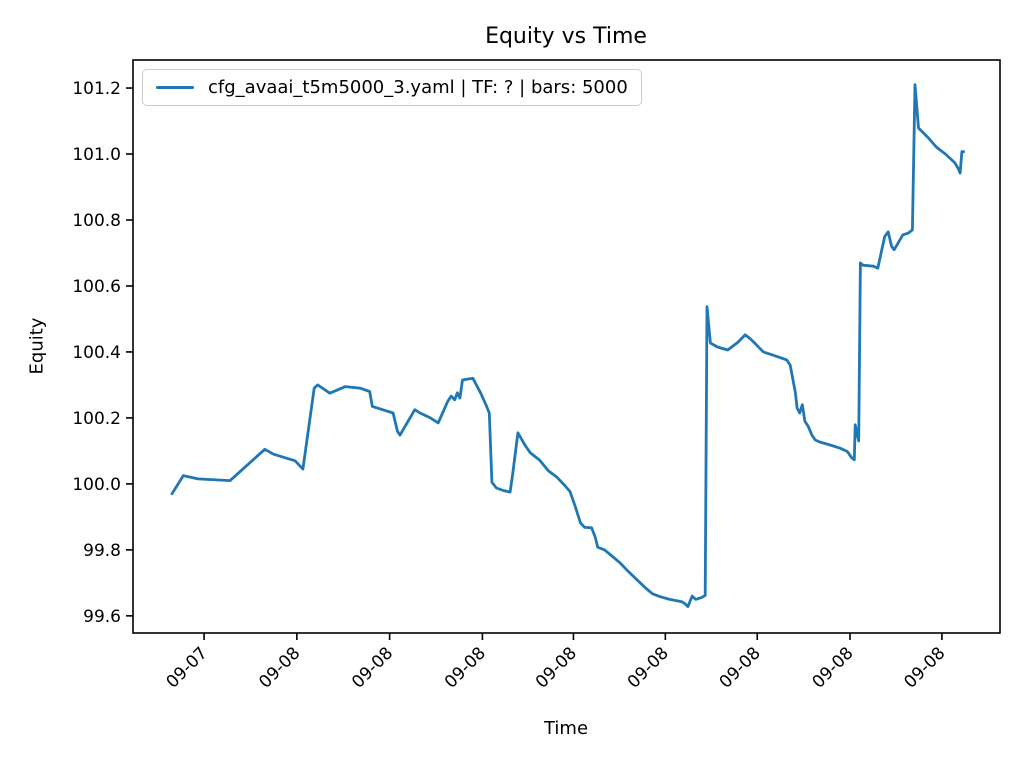  I want to click on y-axis-label: Equity, so click(37, 346).